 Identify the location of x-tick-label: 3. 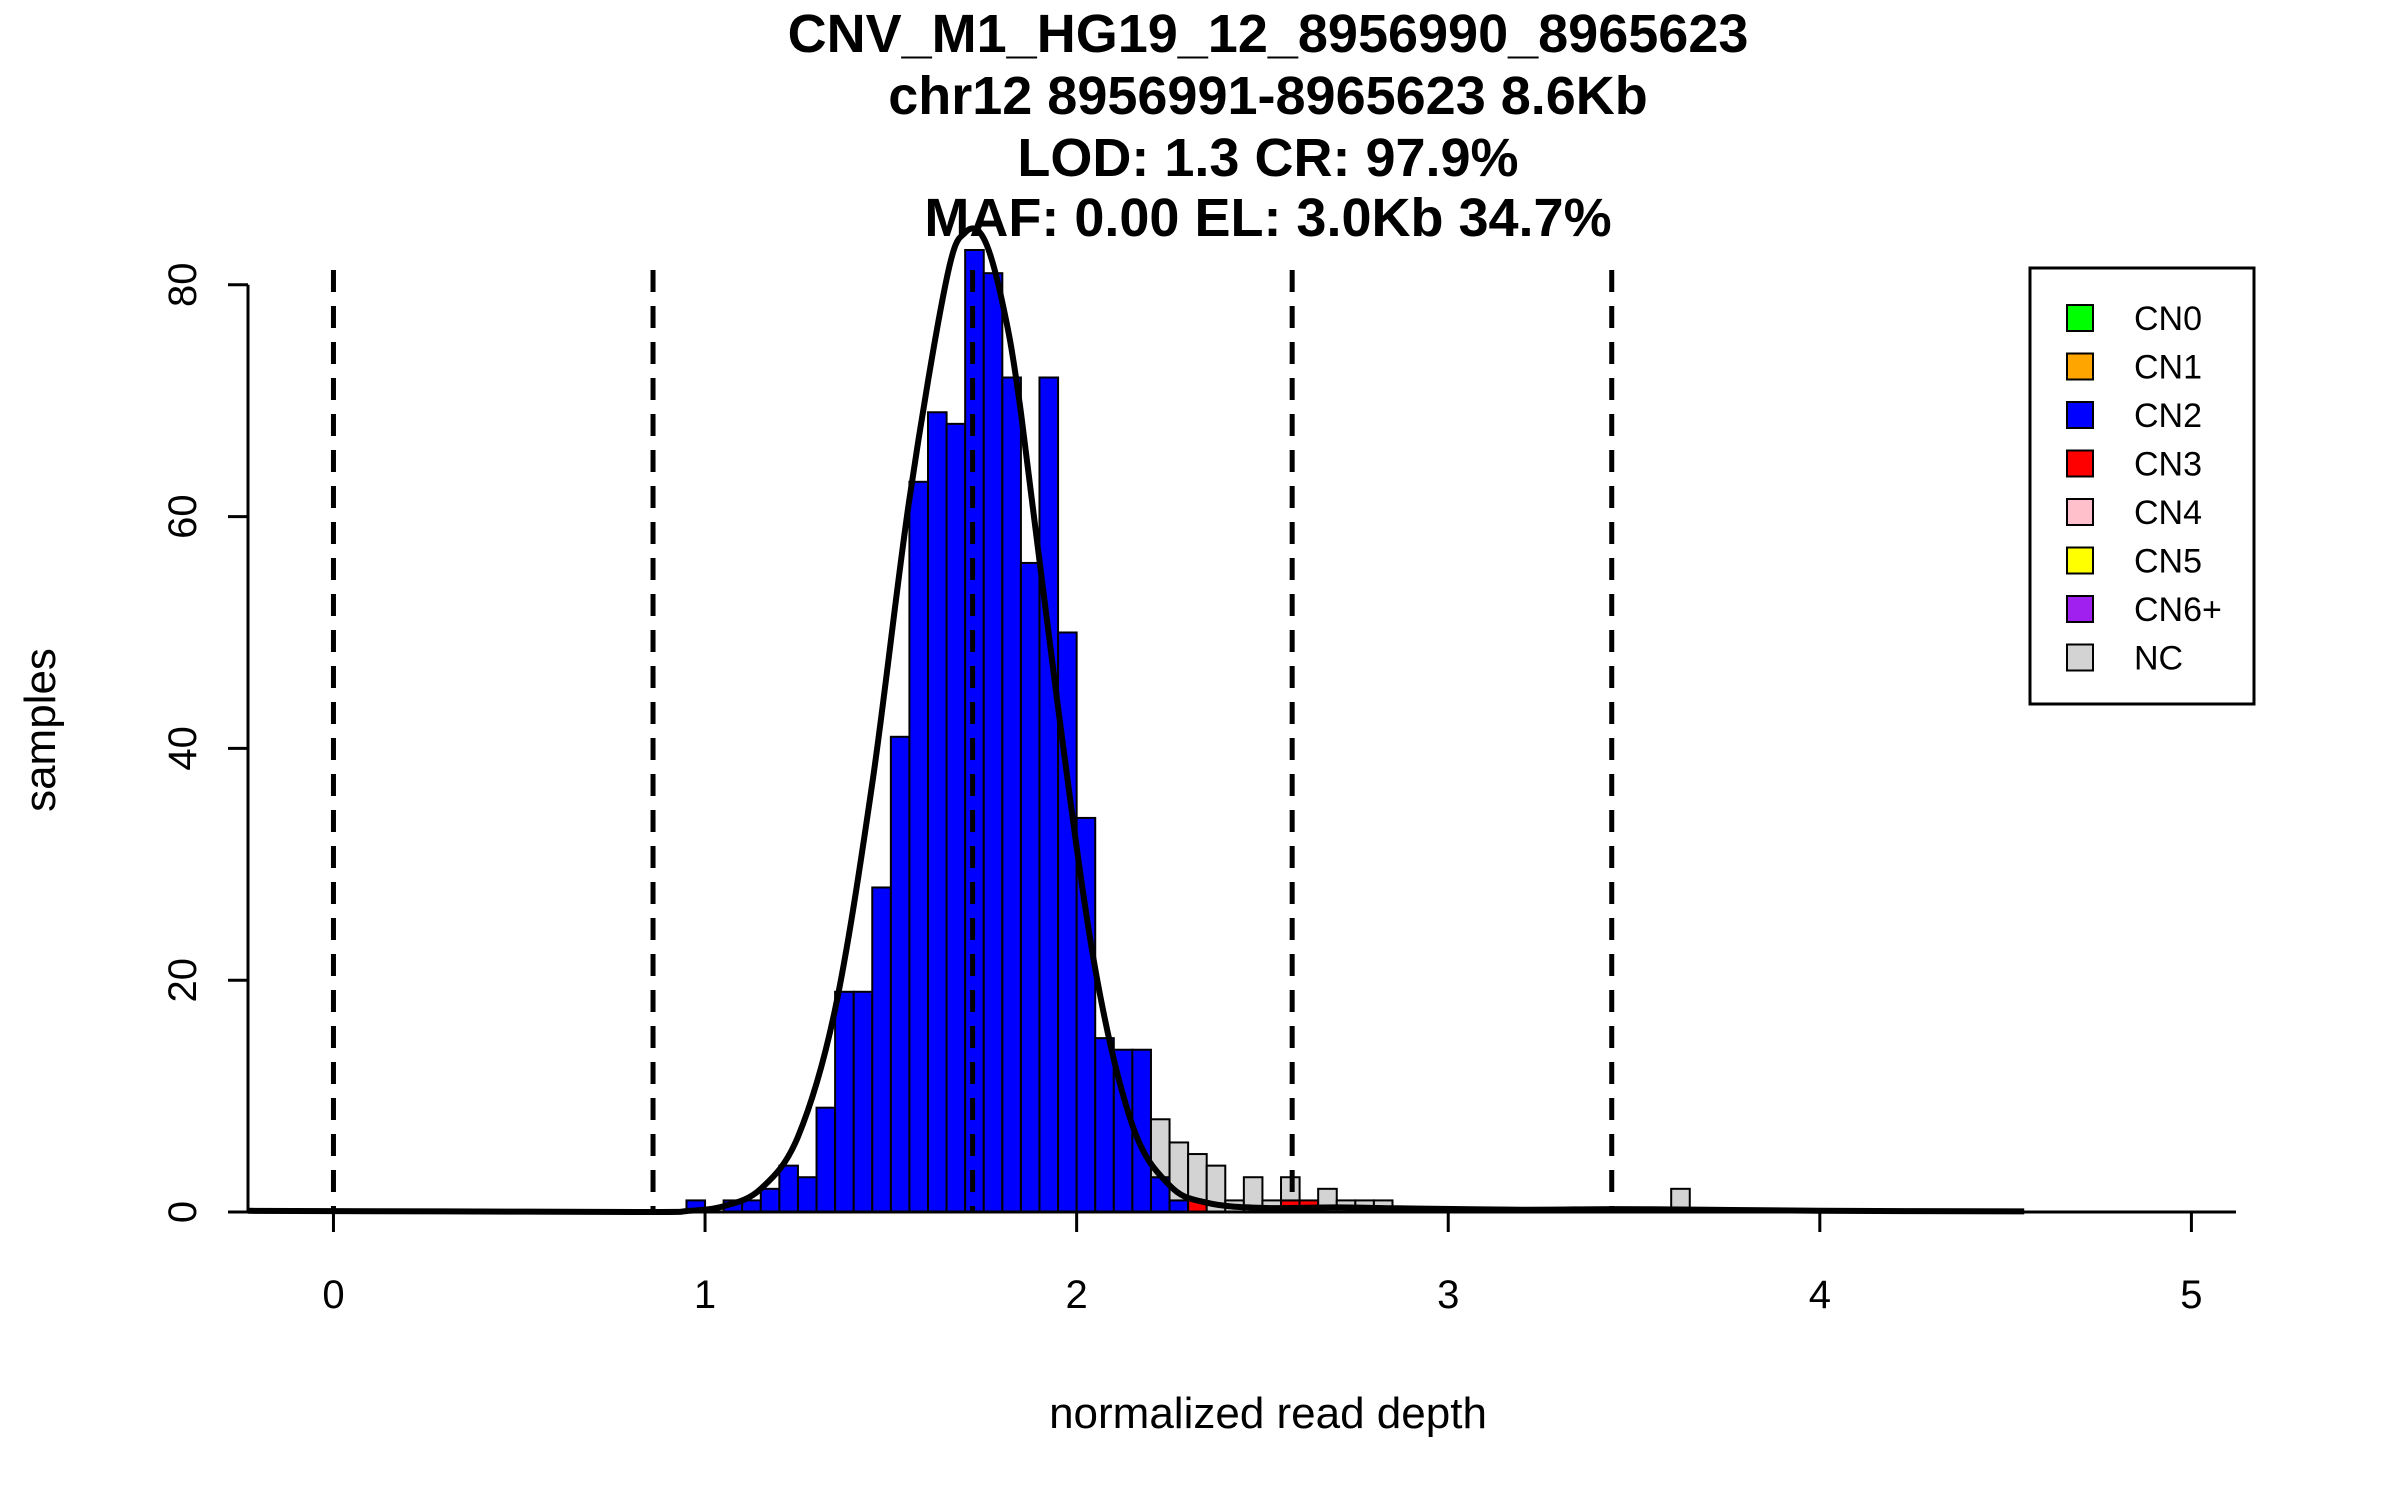
(1448, 1295).